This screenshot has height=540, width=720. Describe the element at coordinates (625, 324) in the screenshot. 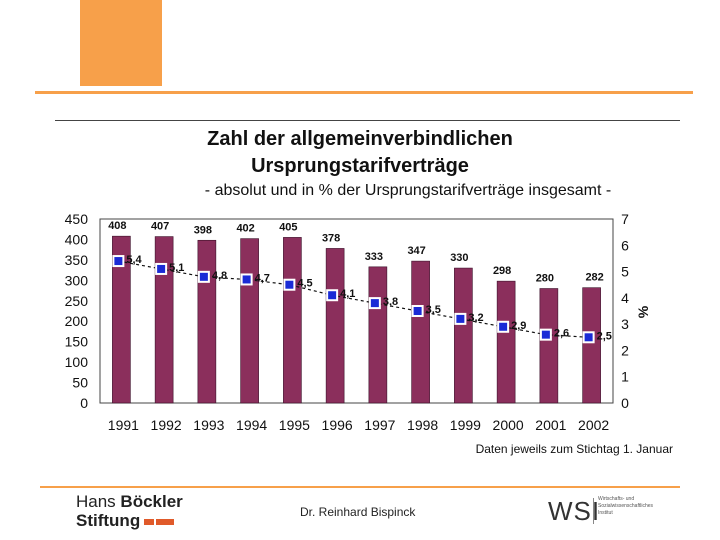

I see `y-right-tick-label: 3` at that location.